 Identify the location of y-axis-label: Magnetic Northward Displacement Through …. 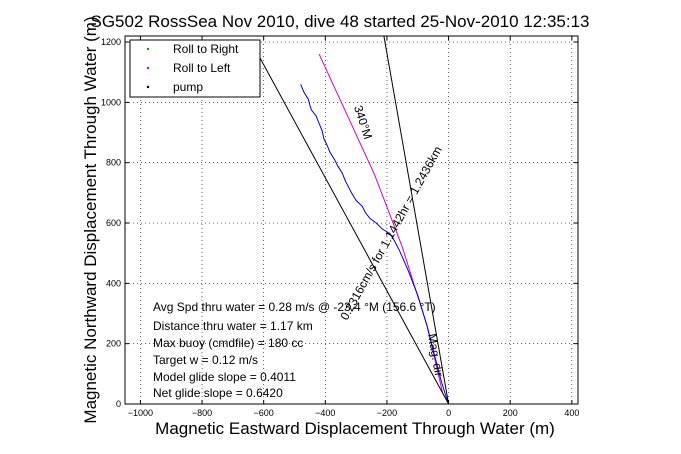
(90, 219).